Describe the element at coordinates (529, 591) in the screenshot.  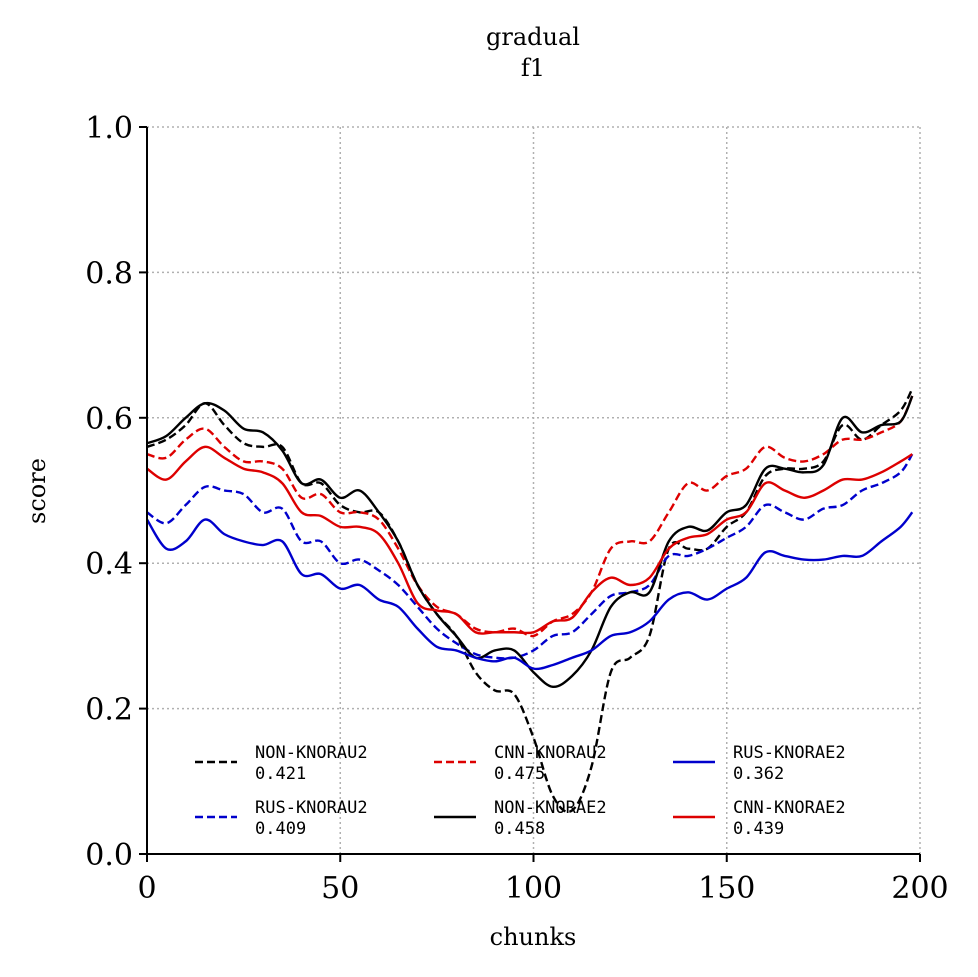
I see `series-line-rus-knorae2` at that location.